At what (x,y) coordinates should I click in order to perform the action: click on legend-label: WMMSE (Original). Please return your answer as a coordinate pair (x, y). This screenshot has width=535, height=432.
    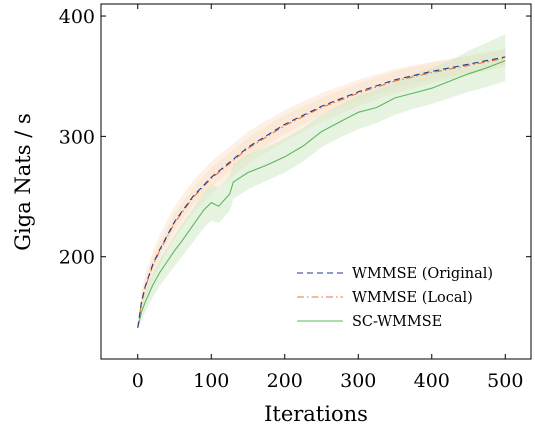
    Looking at the image, I should click on (422, 274).